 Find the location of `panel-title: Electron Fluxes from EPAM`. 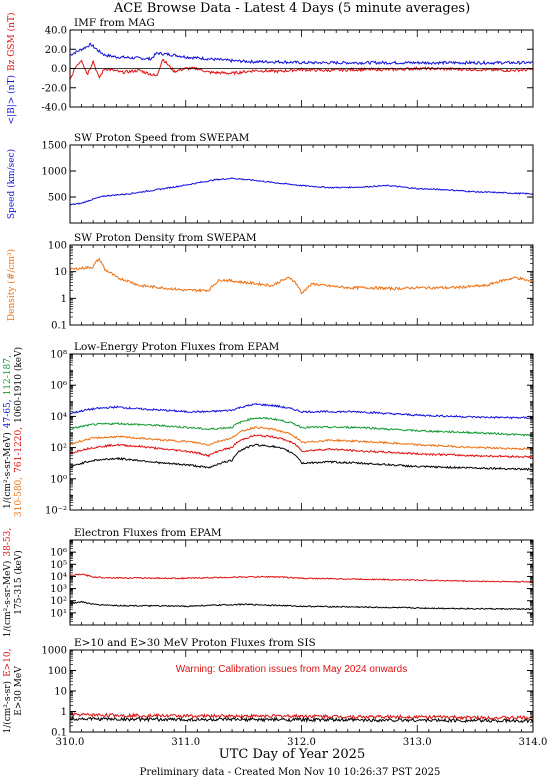

panel-title: Electron Fluxes from EPAM is located at coordinates (148, 533).